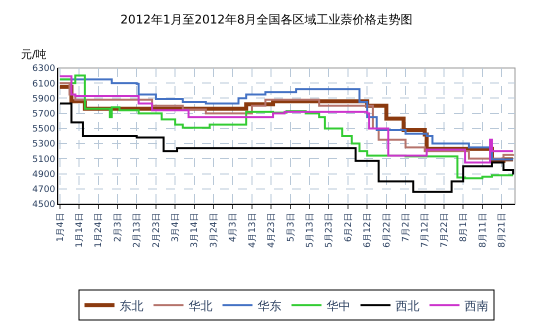 The height and width of the screenshot is (333, 533). What do you see at coordinates (476, 305) in the screenshot?
I see `legend-label: 西南` at bounding box center [476, 305].